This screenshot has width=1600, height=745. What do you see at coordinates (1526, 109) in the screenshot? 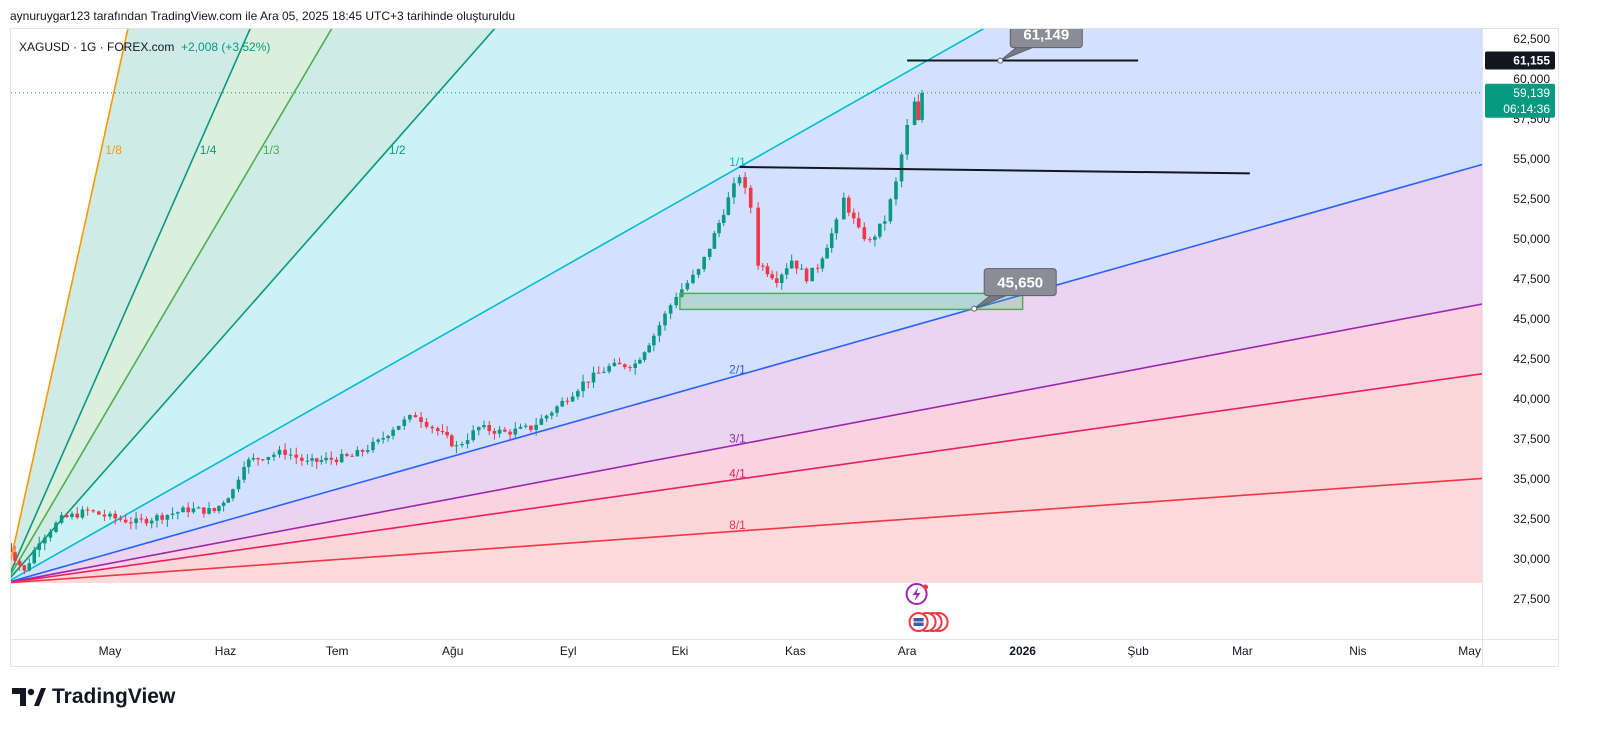
I see `bar-countdown-label: 06:14:36` at bounding box center [1526, 109].